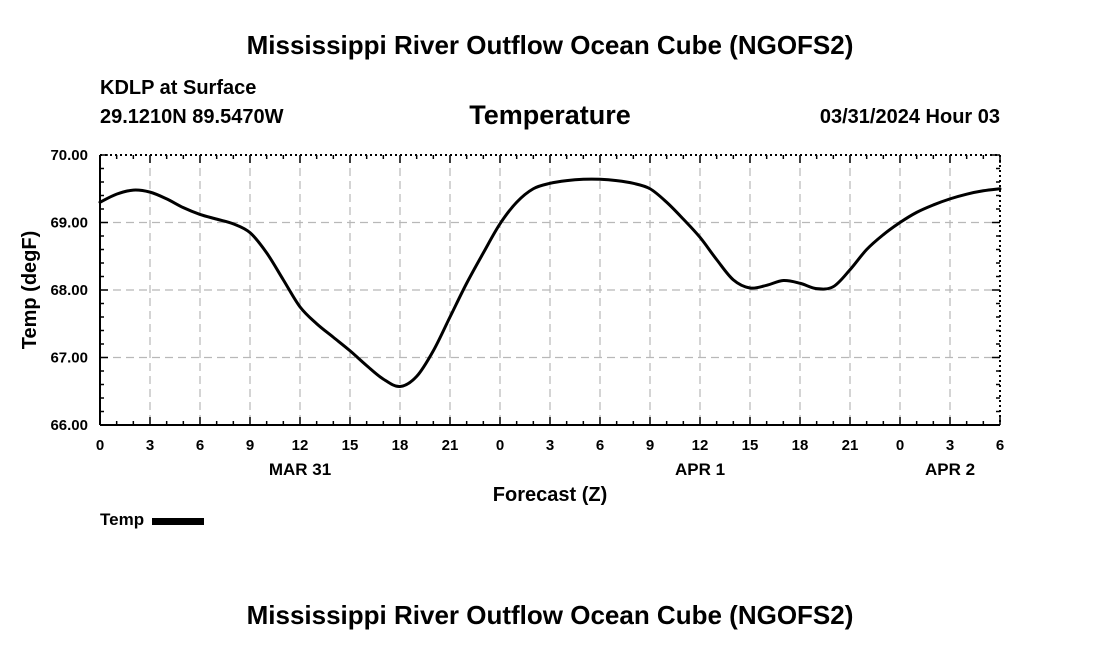 The height and width of the screenshot is (650, 1100). Describe the element at coordinates (550, 115) in the screenshot. I see `chart-title: Temperature` at that location.